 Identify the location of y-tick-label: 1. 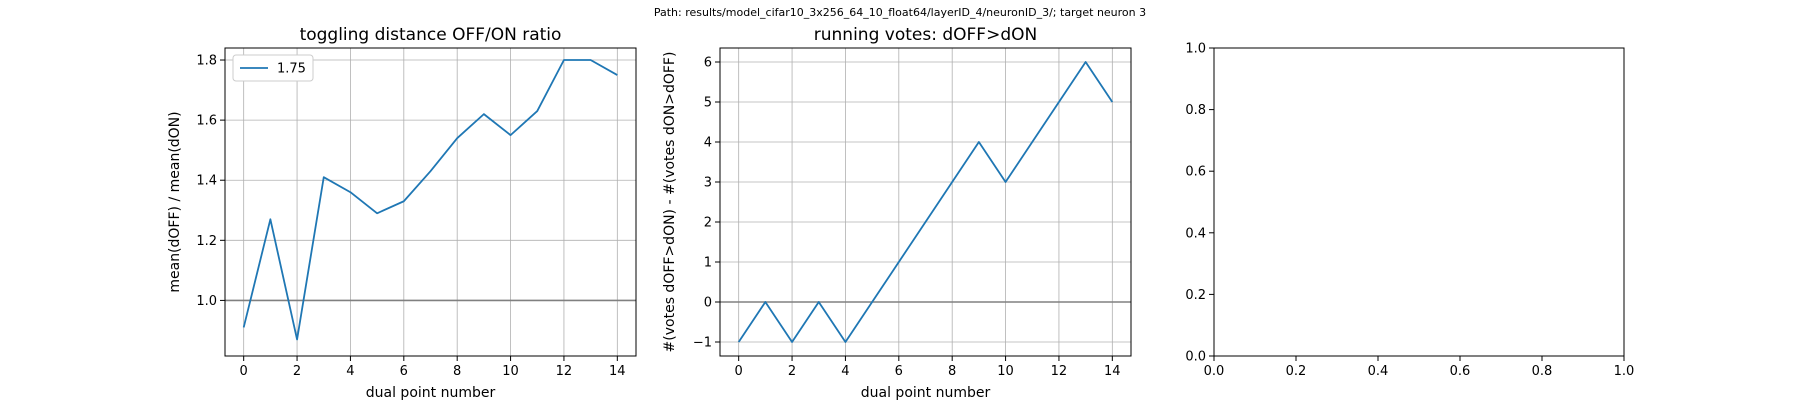
(708, 263).